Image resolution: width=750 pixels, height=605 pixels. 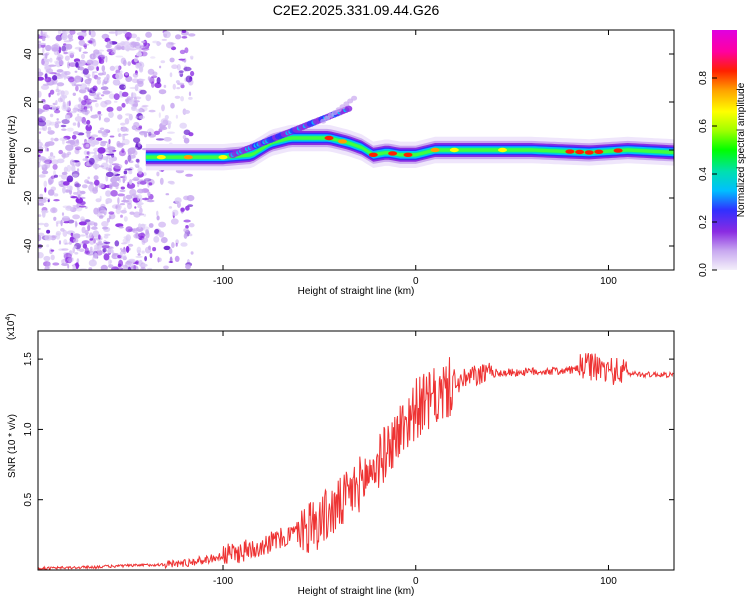 I want to click on ridge-hotspots, so click(x=389, y=147).